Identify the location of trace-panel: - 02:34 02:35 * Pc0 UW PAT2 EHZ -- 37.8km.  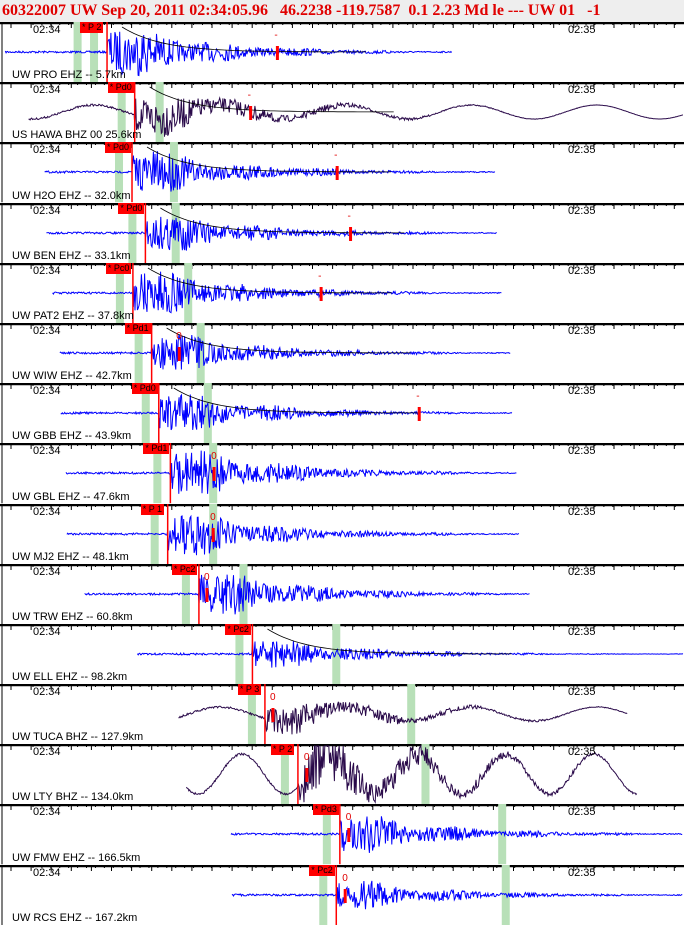
(342, 292).